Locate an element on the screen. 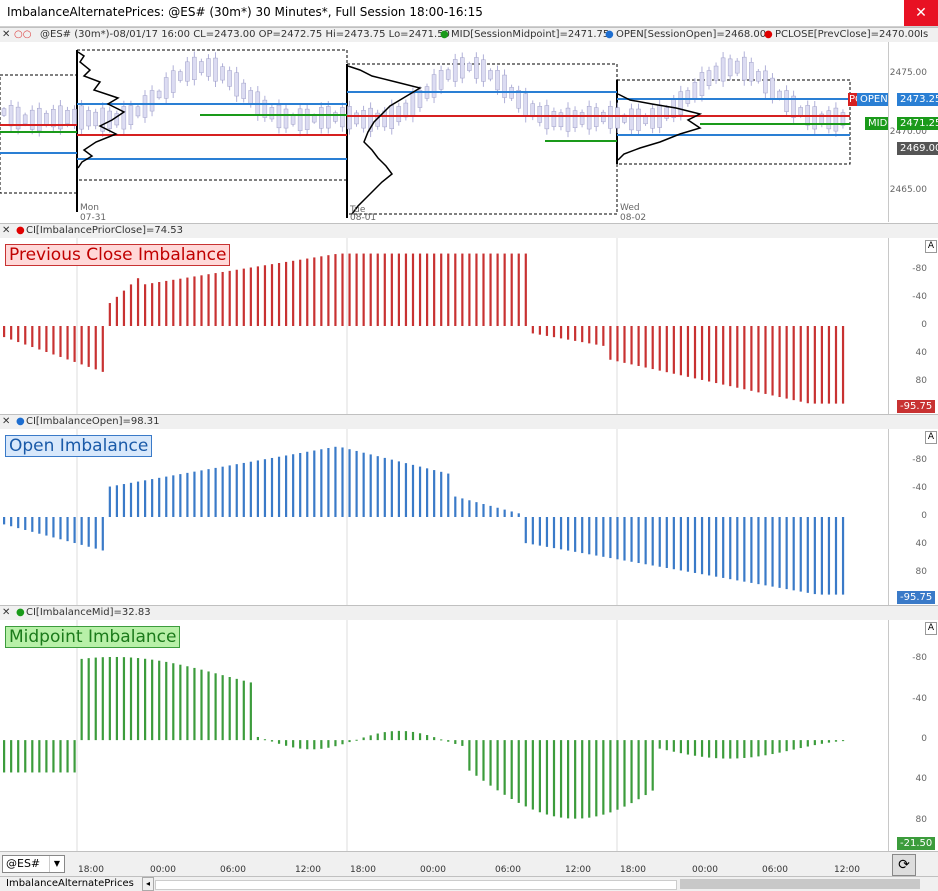 The height and width of the screenshot is (891, 938). chevron-down-icon: ▼ is located at coordinates (56, 864).